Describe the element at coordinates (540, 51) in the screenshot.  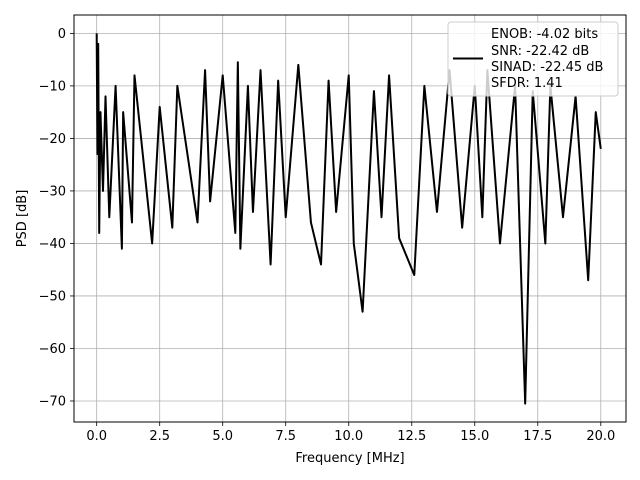
I see `legend-snr: SNR: -22.42 dB` at that location.